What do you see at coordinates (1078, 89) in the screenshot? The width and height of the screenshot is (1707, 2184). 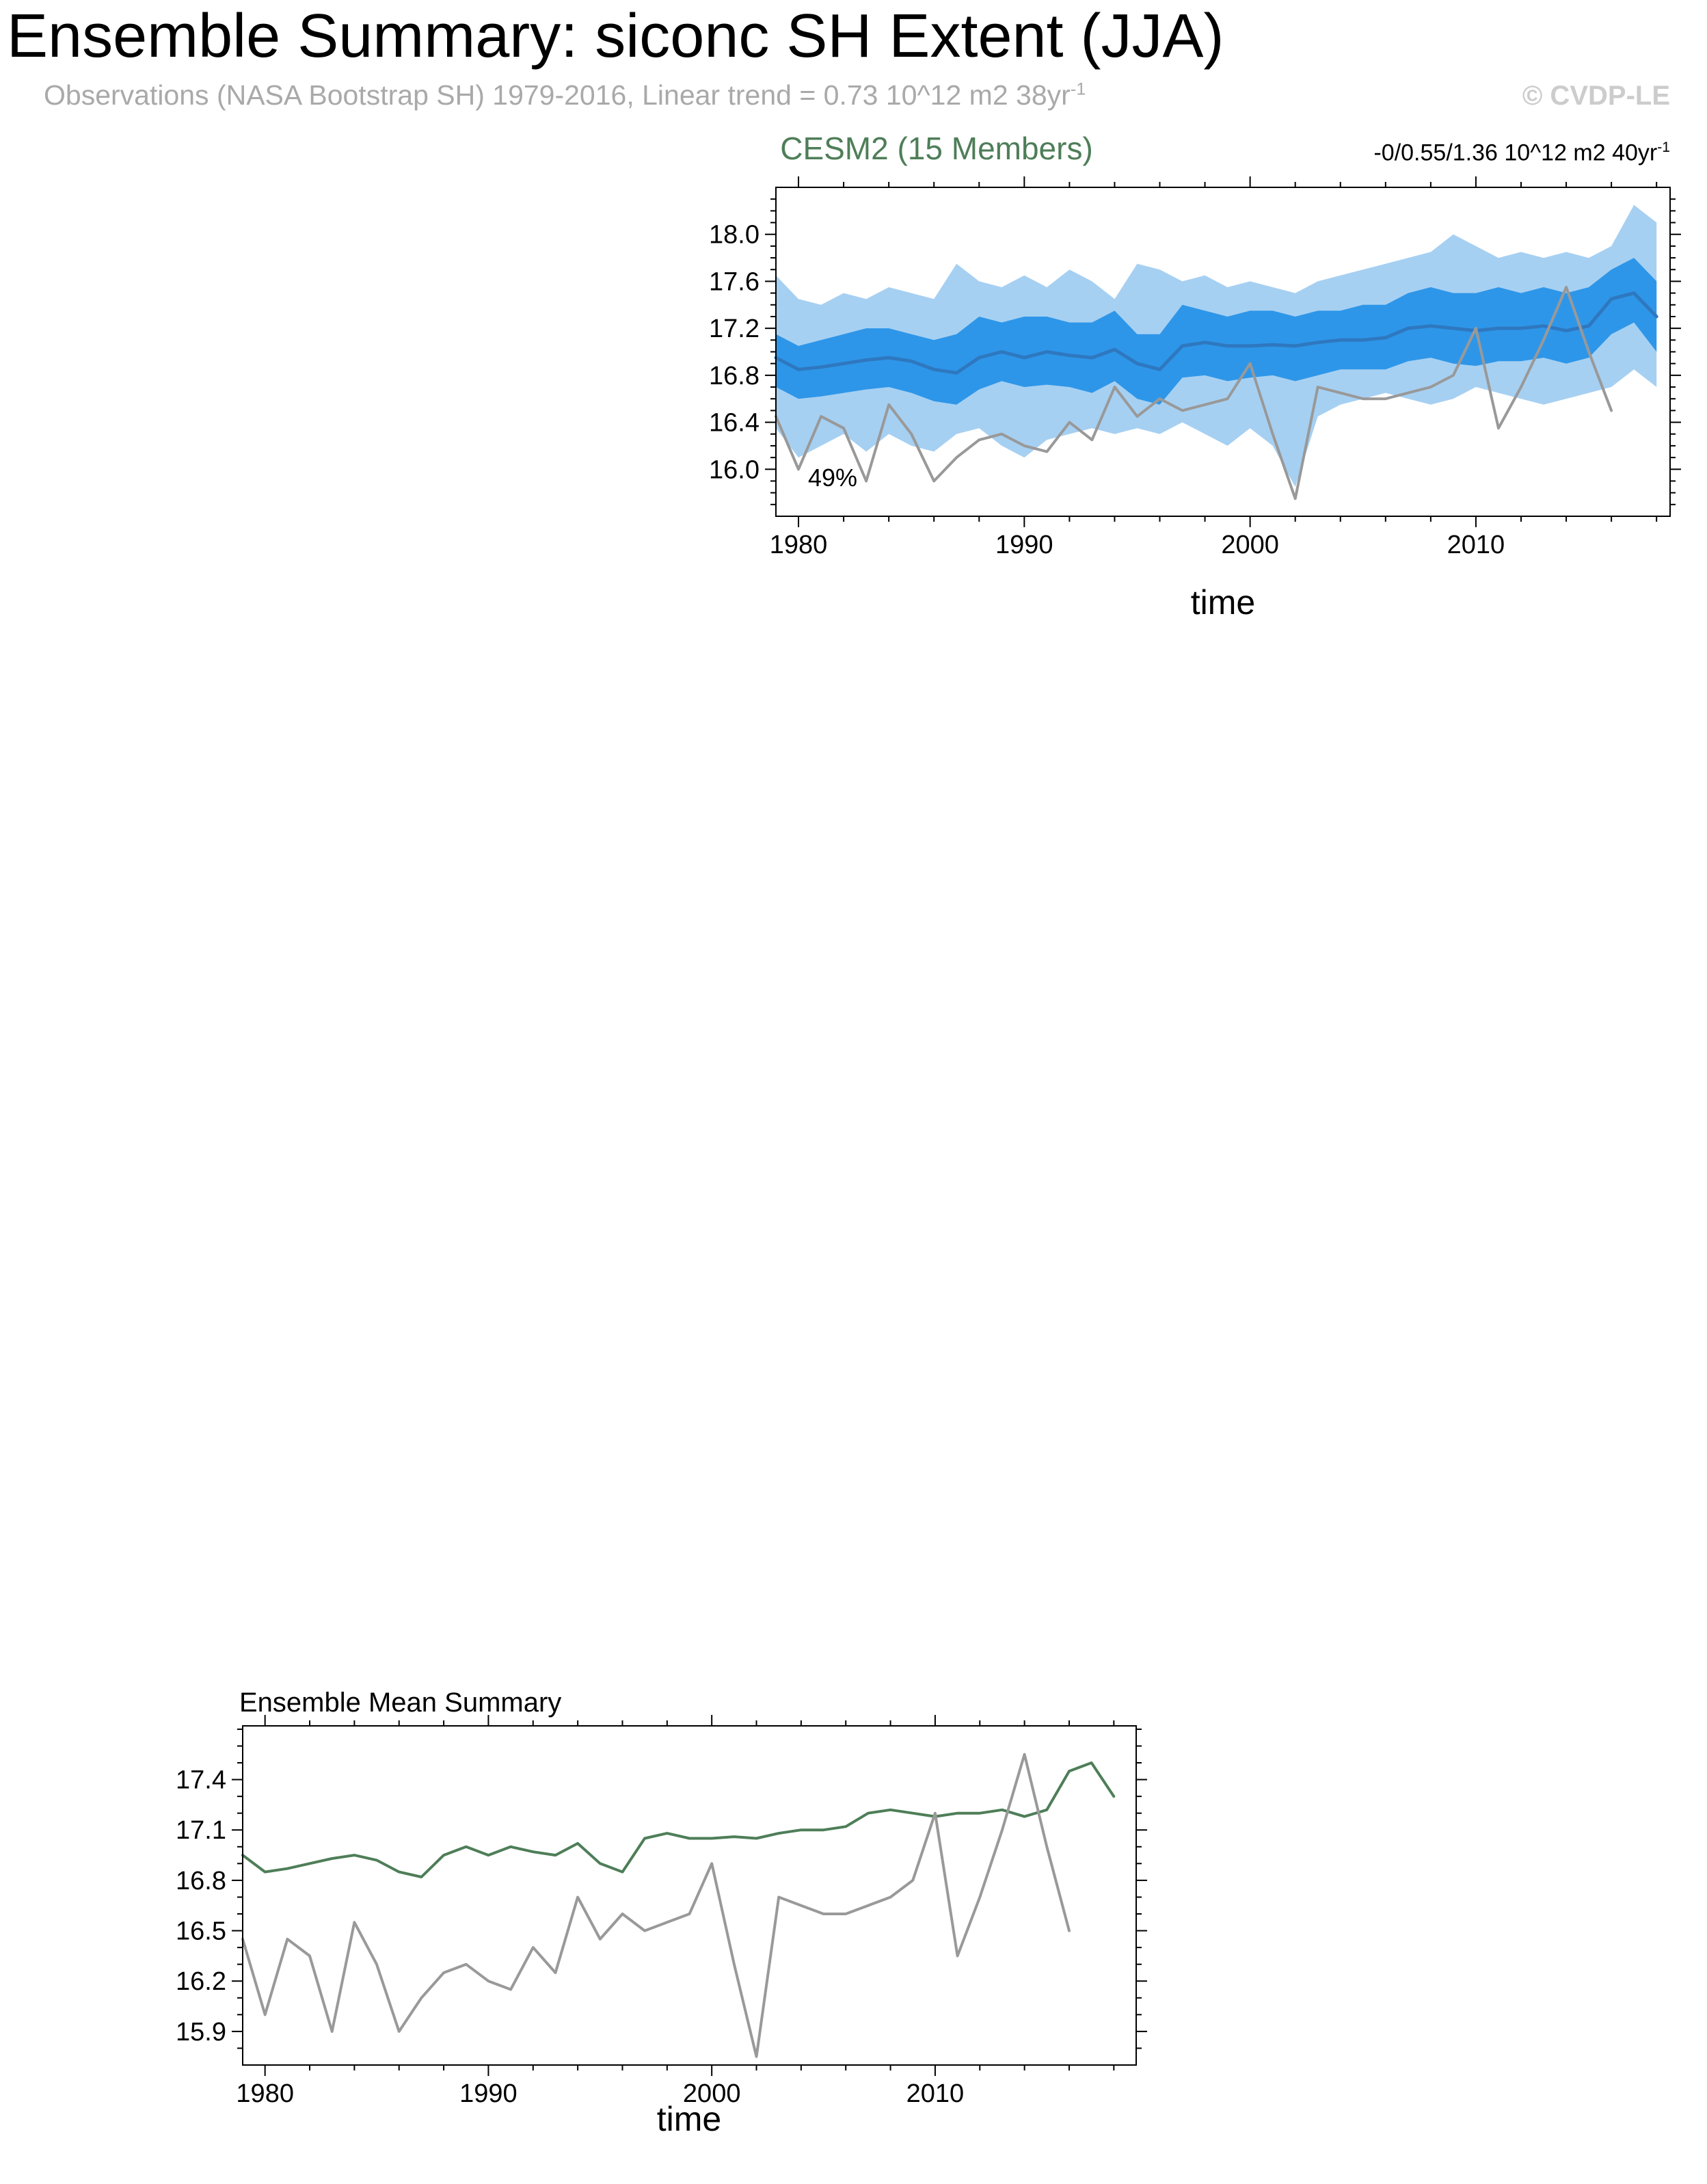 I see `observations-subtitle-superscript: -1` at bounding box center [1078, 89].